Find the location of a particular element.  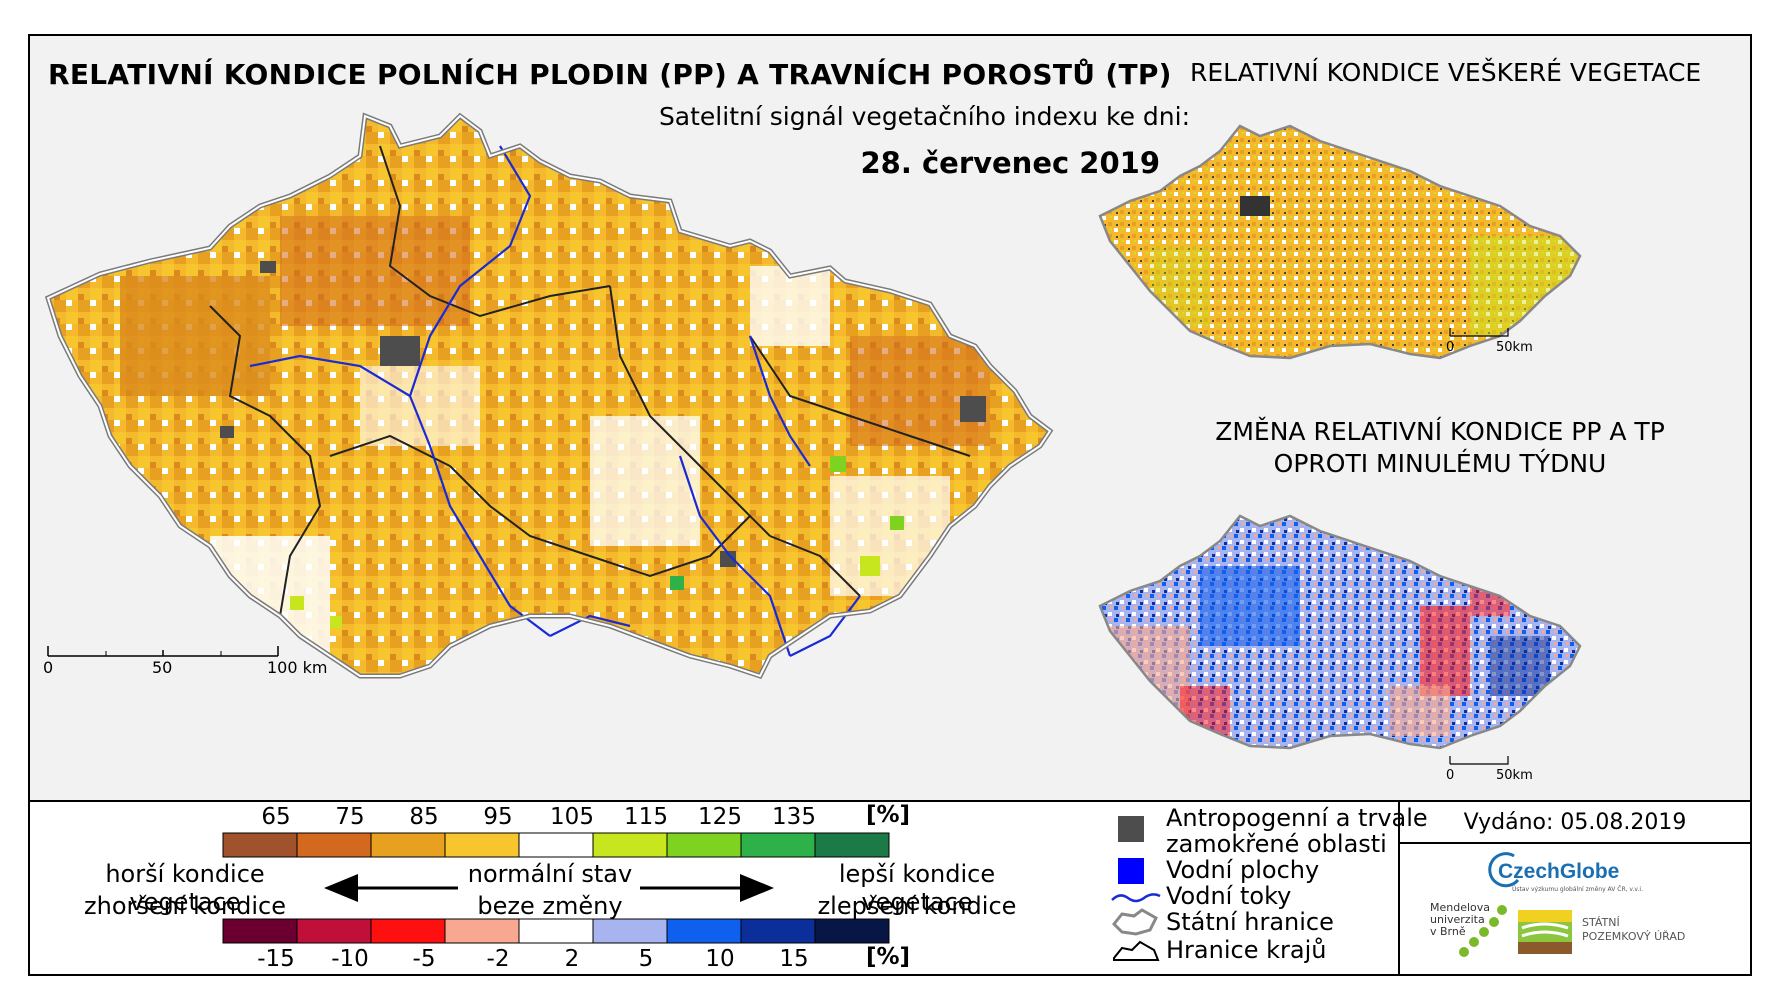

river-line-icon is located at coordinates (1136, 898).